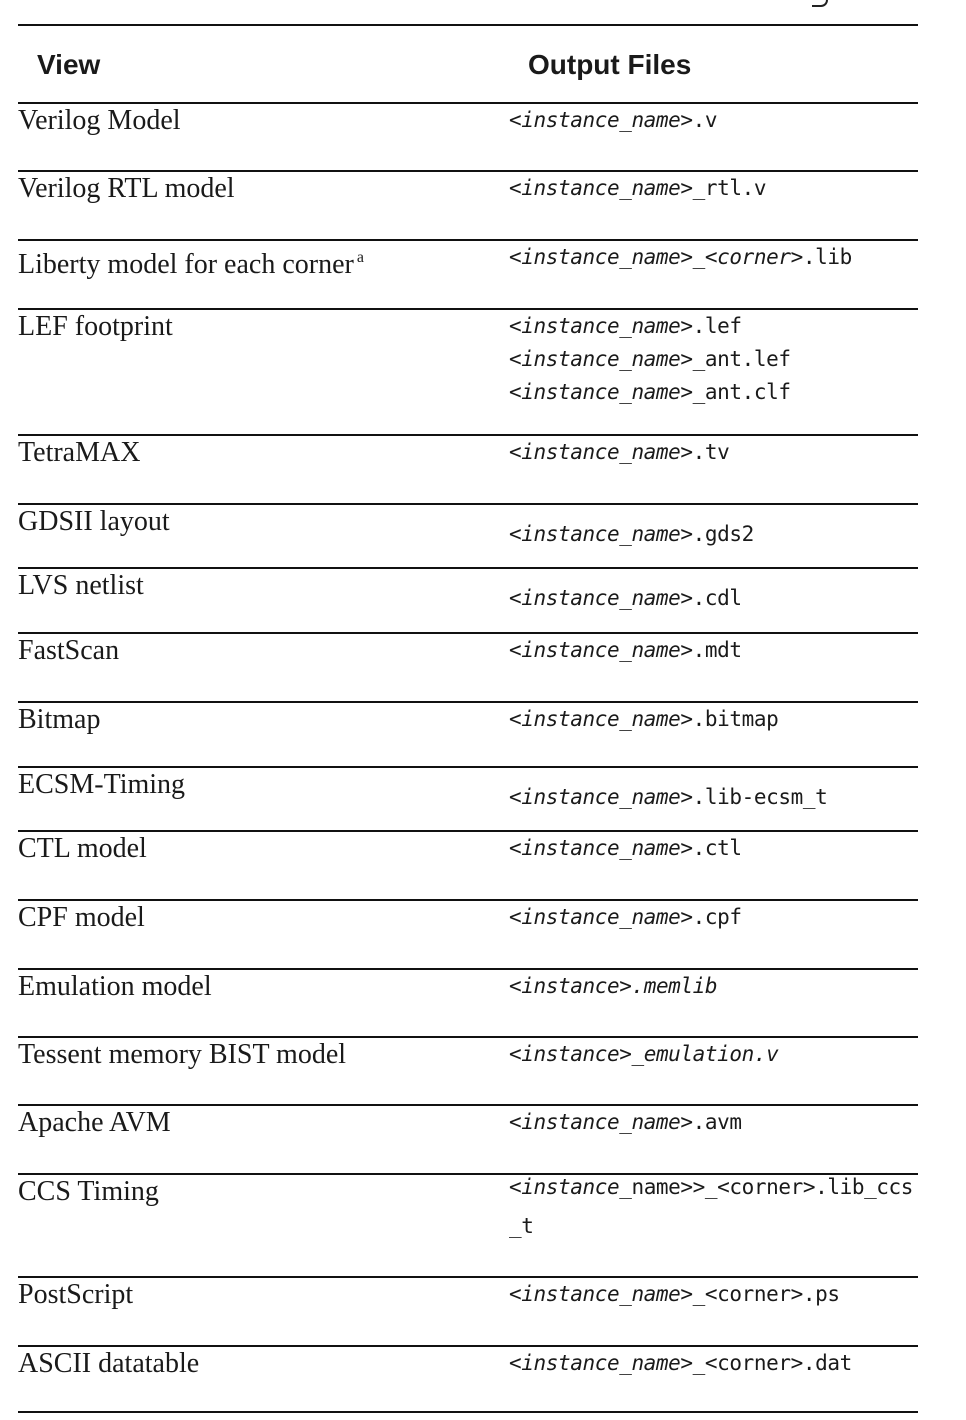 The height and width of the screenshot is (1420, 966). I want to click on output-file-name: <instance_name>>_<corner>.lib_ccs_t, so click(713, 1207).